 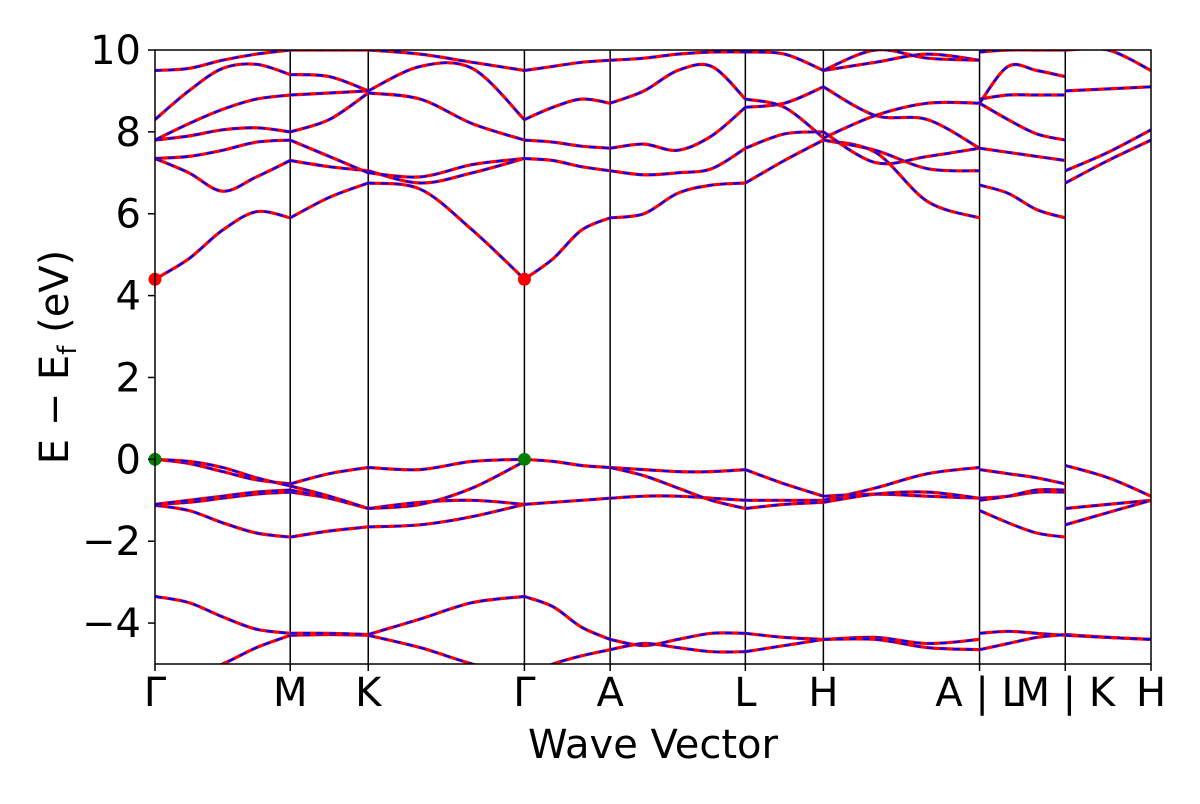 What do you see at coordinates (653, 745) in the screenshot?
I see `x-axis-label: Wave Vector` at bounding box center [653, 745].